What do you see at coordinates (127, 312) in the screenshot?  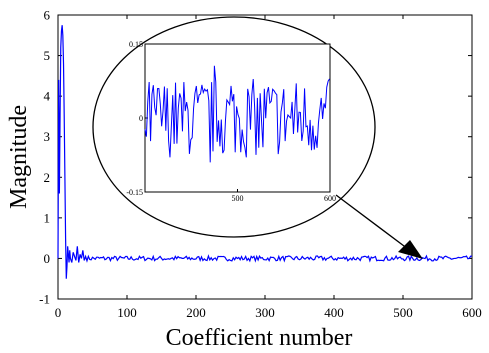 I see `x-tick-label: 100` at bounding box center [127, 312].